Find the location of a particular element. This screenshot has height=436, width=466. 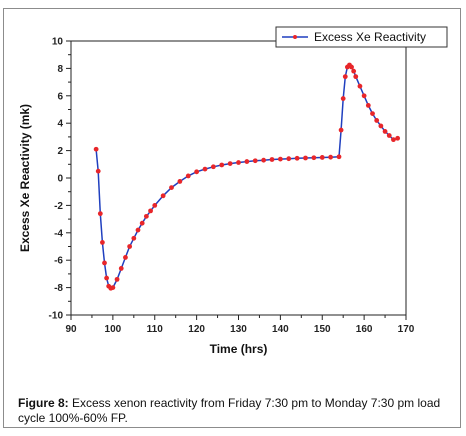

legend-box is located at coordinates (361, 37).